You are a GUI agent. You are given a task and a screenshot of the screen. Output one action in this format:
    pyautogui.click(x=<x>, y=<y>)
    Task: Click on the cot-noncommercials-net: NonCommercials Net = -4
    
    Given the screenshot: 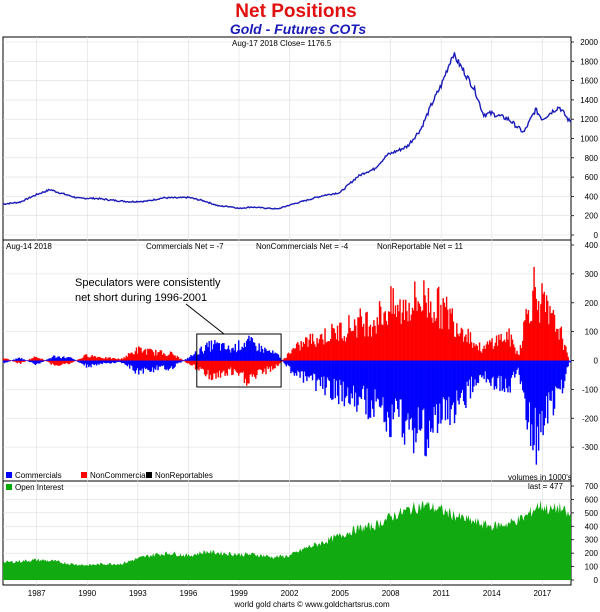 What is the action you would take?
    pyautogui.click(x=302, y=246)
    